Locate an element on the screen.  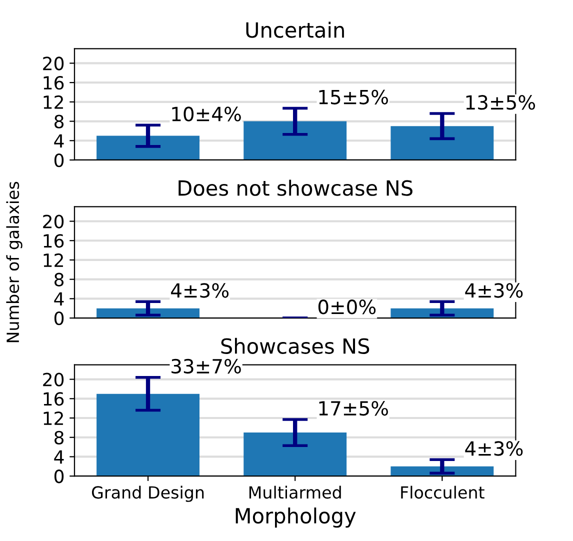
chart-title: Showcases NS is located at coordinates (295, 346).